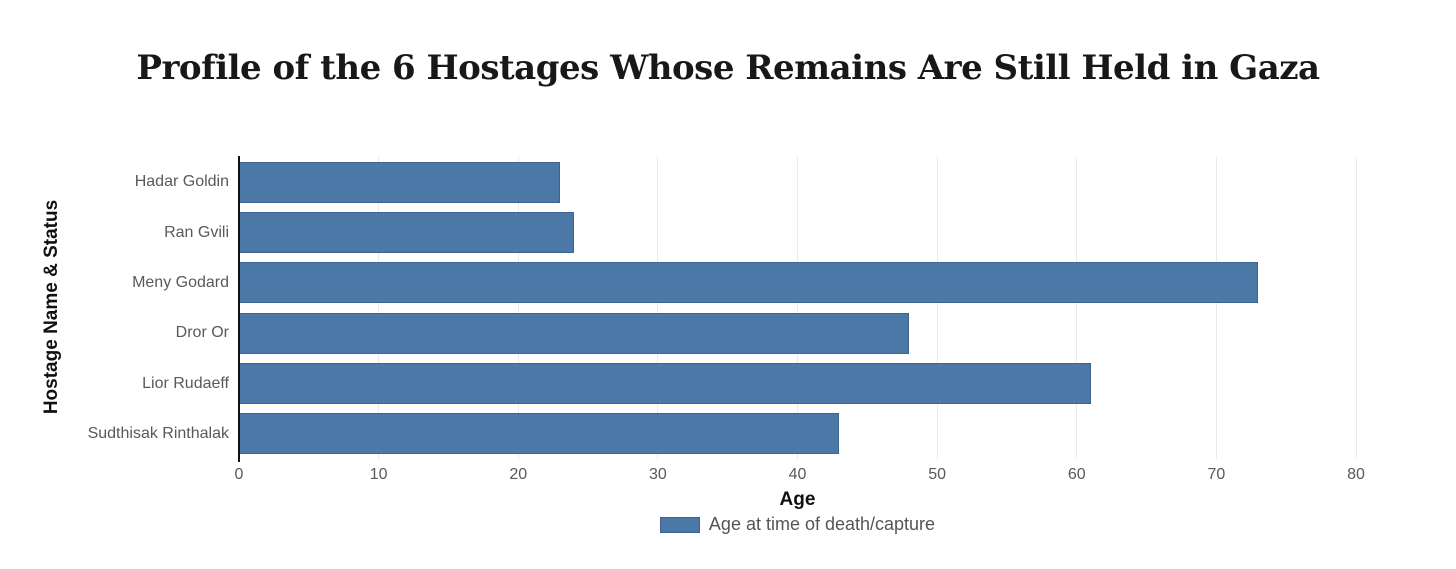 This screenshot has height=569, width=1456. I want to click on legend: Age at time of death/capture, so click(797, 524).